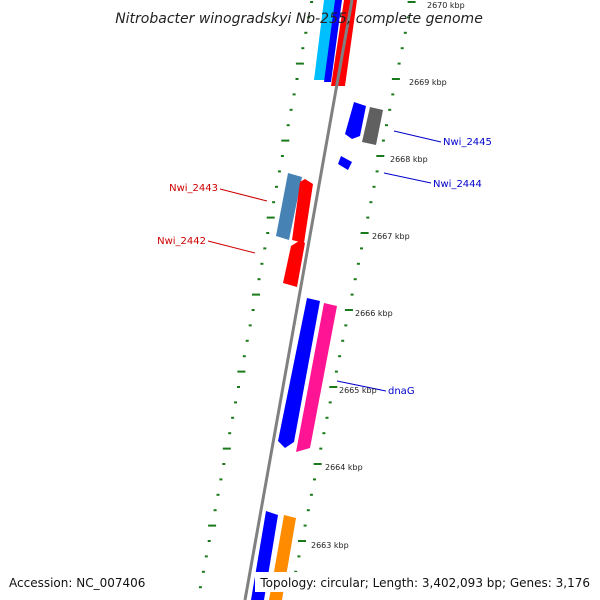 The image size is (600, 600). I want to click on kbp-label-2667: 2667 kbp, so click(391, 236).